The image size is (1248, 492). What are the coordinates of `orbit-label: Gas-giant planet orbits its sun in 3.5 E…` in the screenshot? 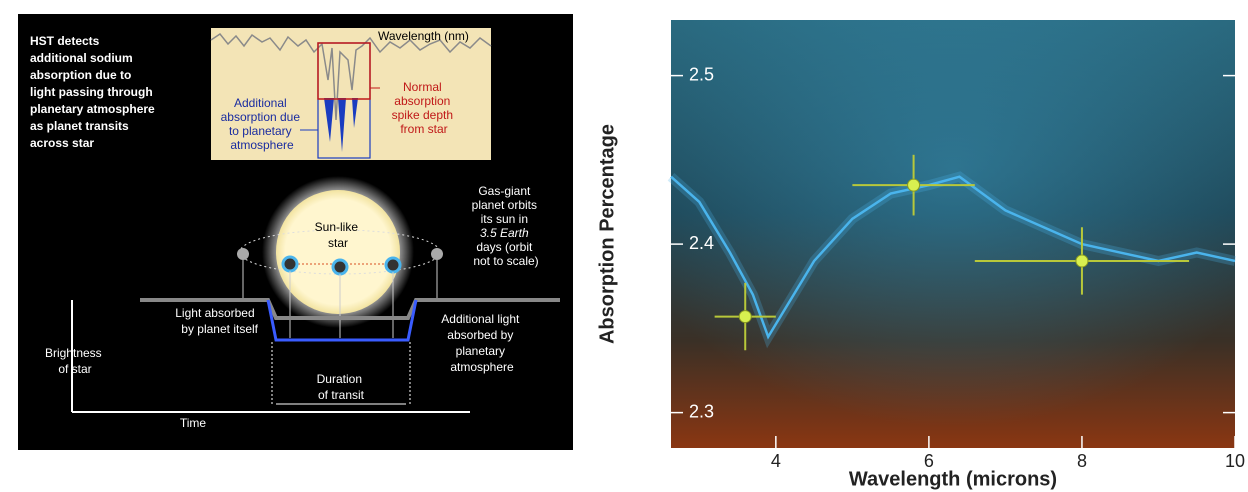 It's located at (506, 226).